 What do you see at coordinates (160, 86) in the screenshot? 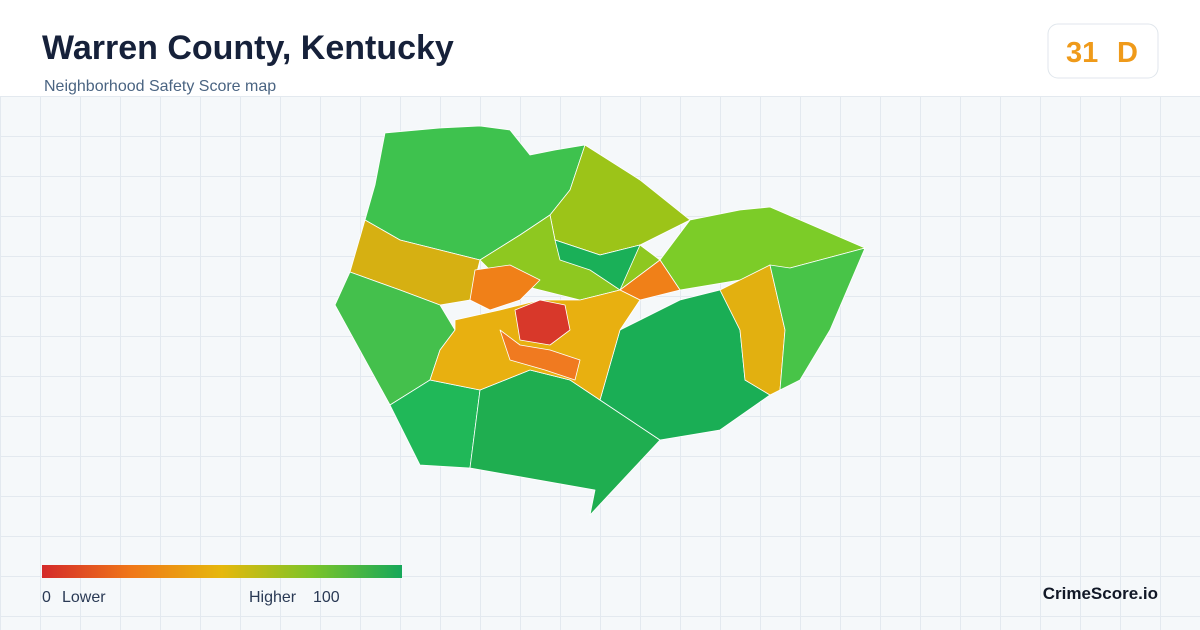
I see `subtitle: Neighborhood Safety Score map` at bounding box center [160, 86].